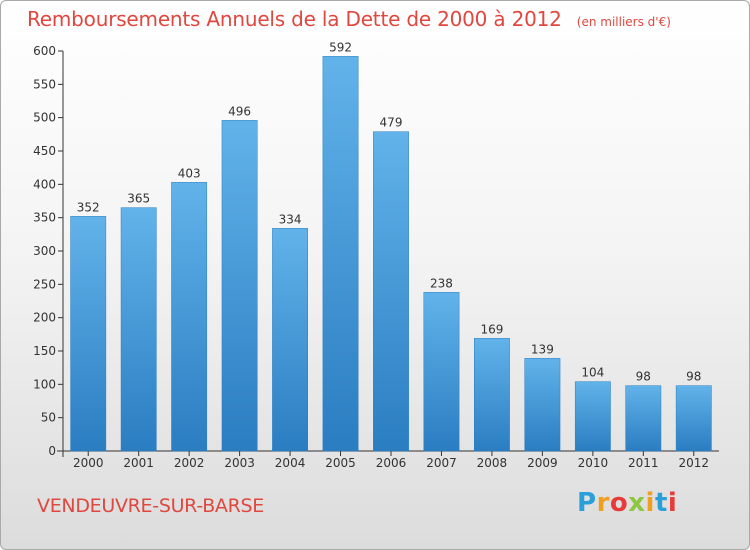  What do you see at coordinates (391, 291) in the screenshot?
I see `bar-2006` at bounding box center [391, 291].